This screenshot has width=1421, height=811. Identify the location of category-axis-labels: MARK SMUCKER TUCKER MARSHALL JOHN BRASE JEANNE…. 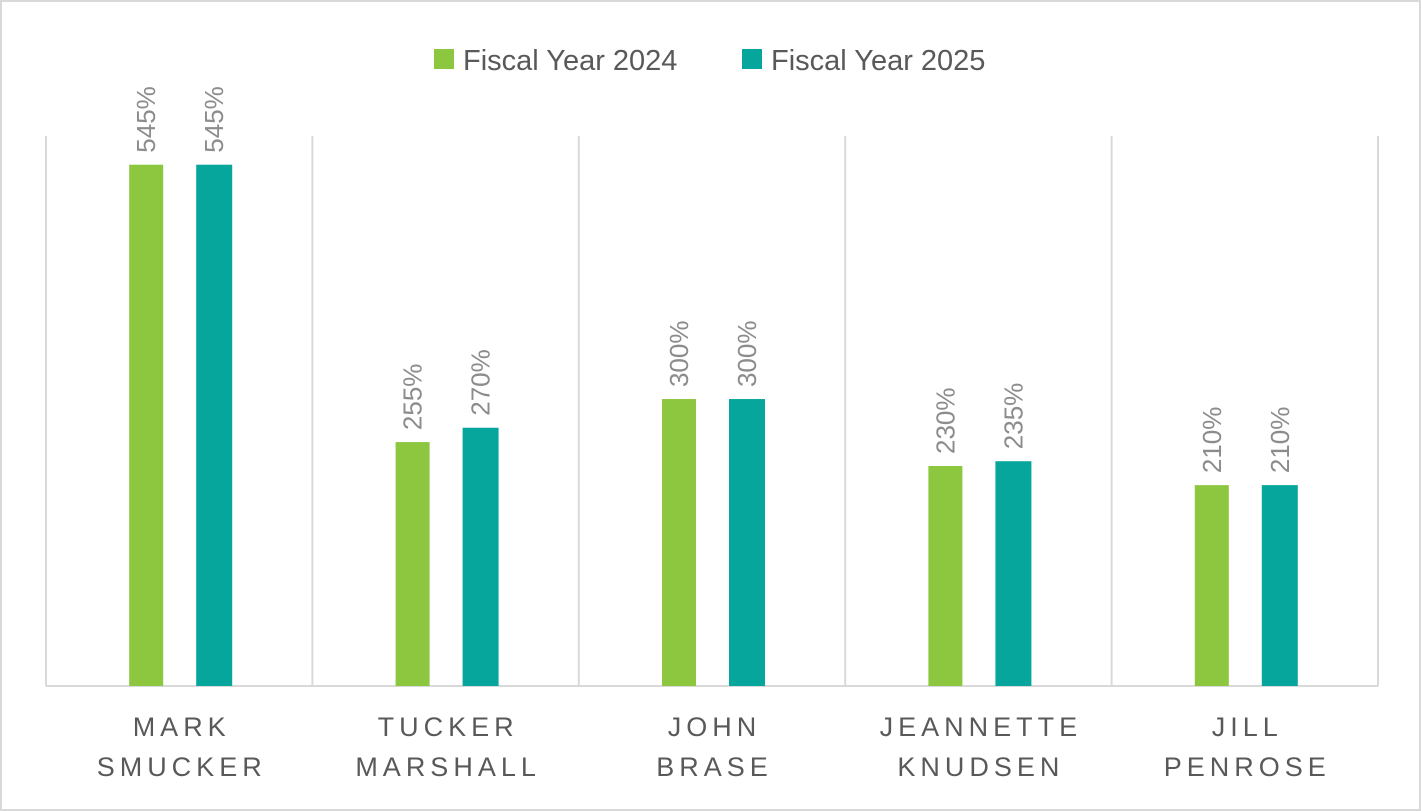
(714, 747).